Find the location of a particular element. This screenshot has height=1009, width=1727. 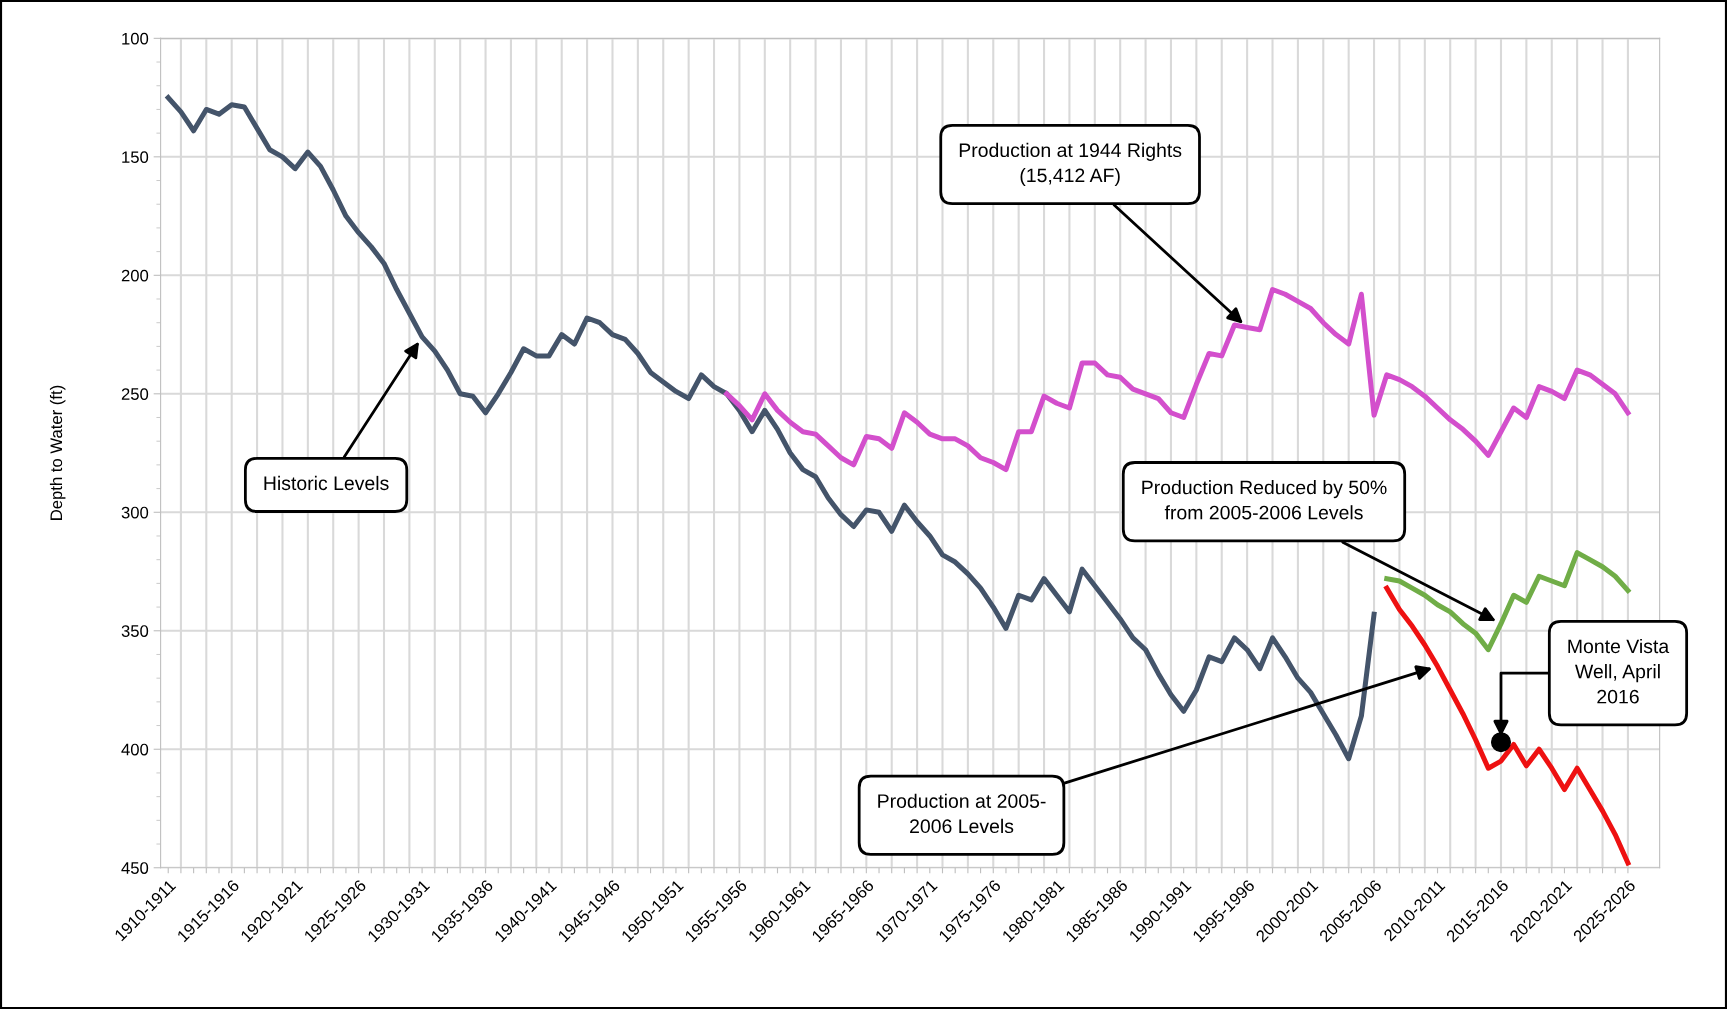

y-tick-label: 300 is located at coordinates (135, 512).